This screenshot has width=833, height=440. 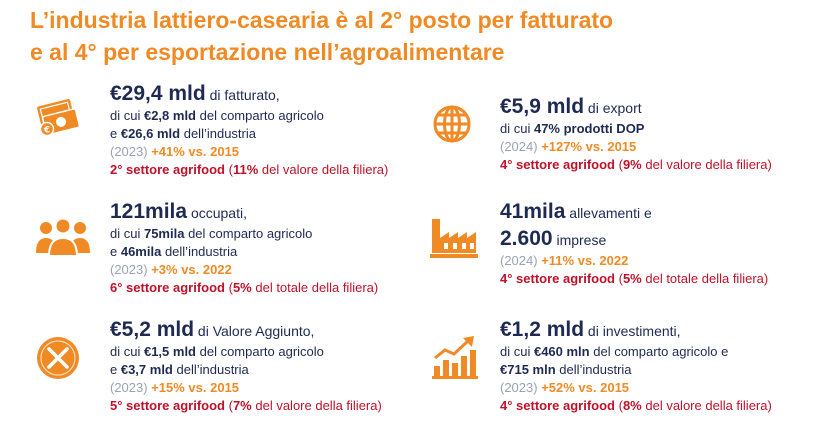 I want to click on investimenti-value: €1,2 mld, so click(x=542, y=329).